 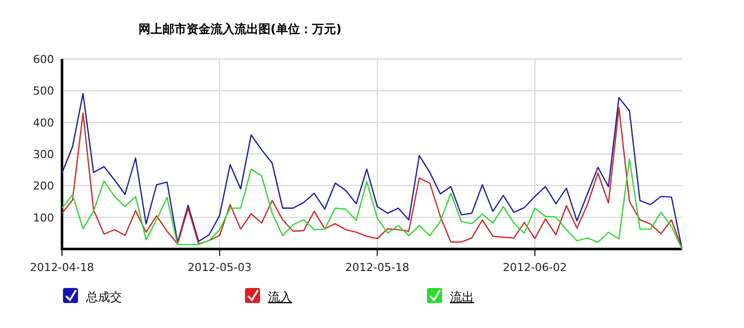 I want to click on legend-流出: 流出, so click(x=450, y=296).